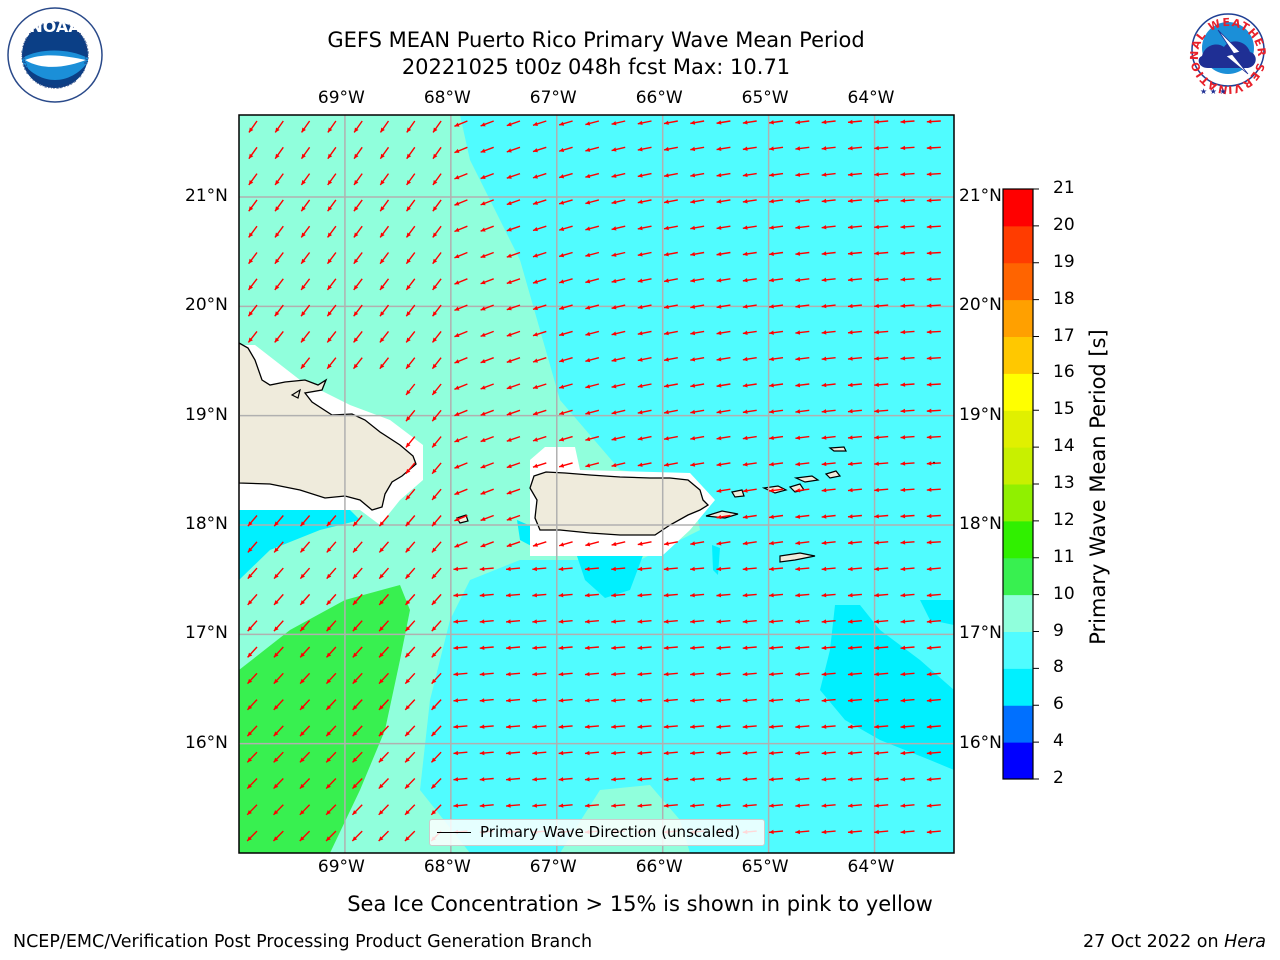 The height and width of the screenshot is (960, 1280). Describe the element at coordinates (1021, 484) in the screenshot. I see `colorbar` at that location.